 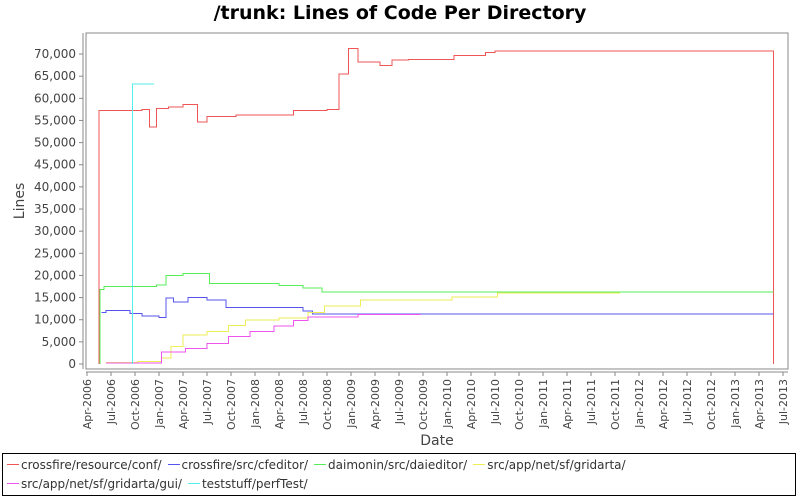 I want to click on legend-label: crossfire/resource/conf/, so click(x=91, y=465).